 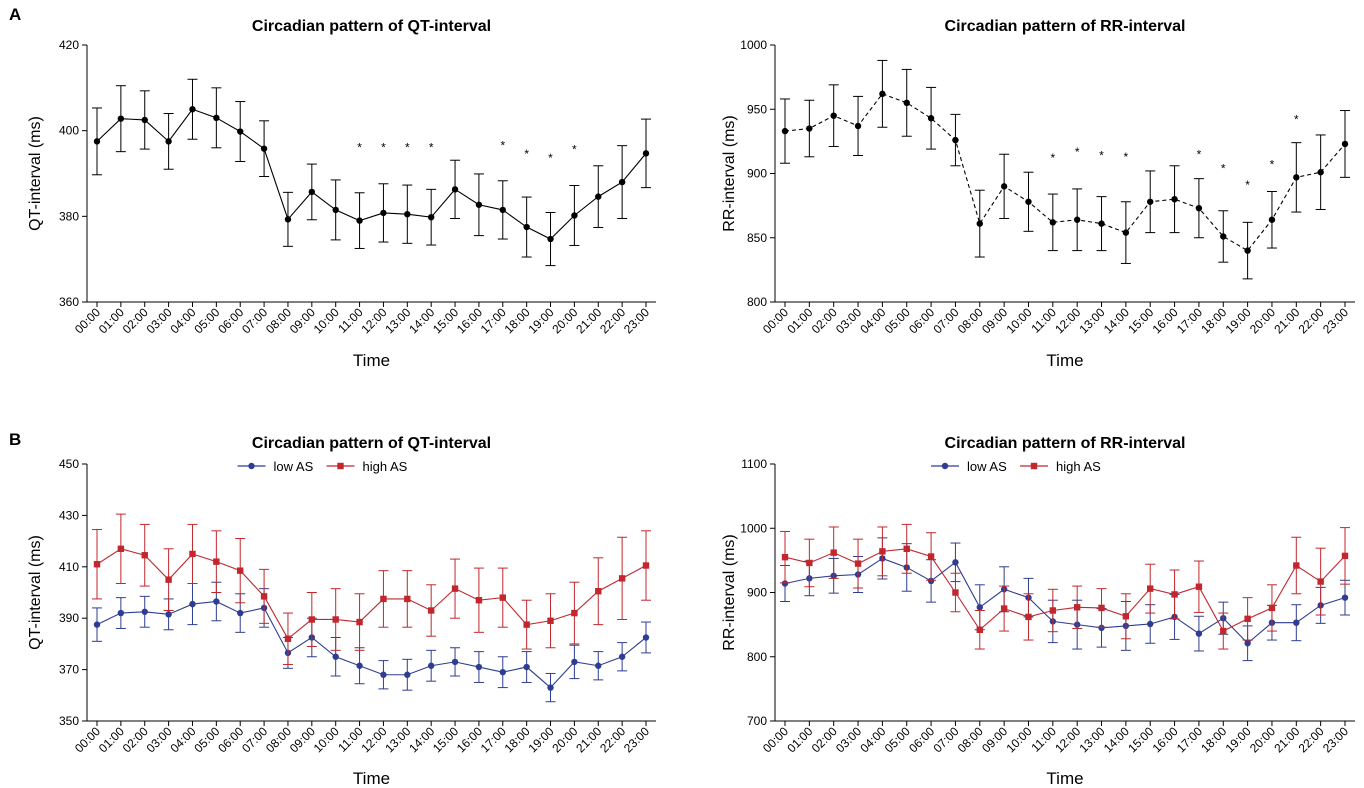 What do you see at coordinates (753, 45) in the screenshot?
I see `y-tick-label: 1000` at bounding box center [753, 45].